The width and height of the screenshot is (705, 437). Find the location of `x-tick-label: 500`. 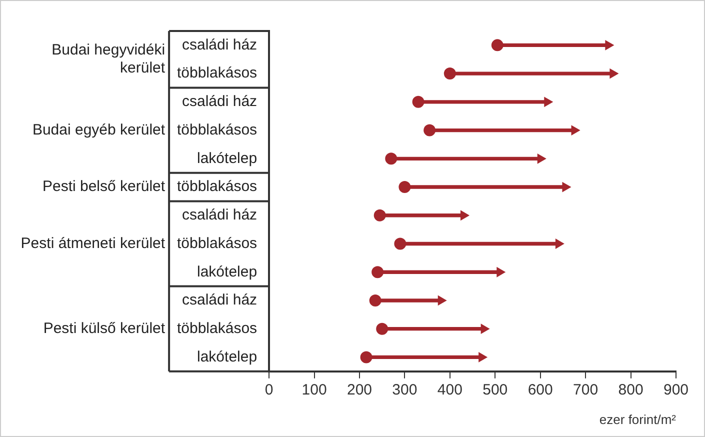

x-tick-label: 500 is located at coordinates (495, 390).